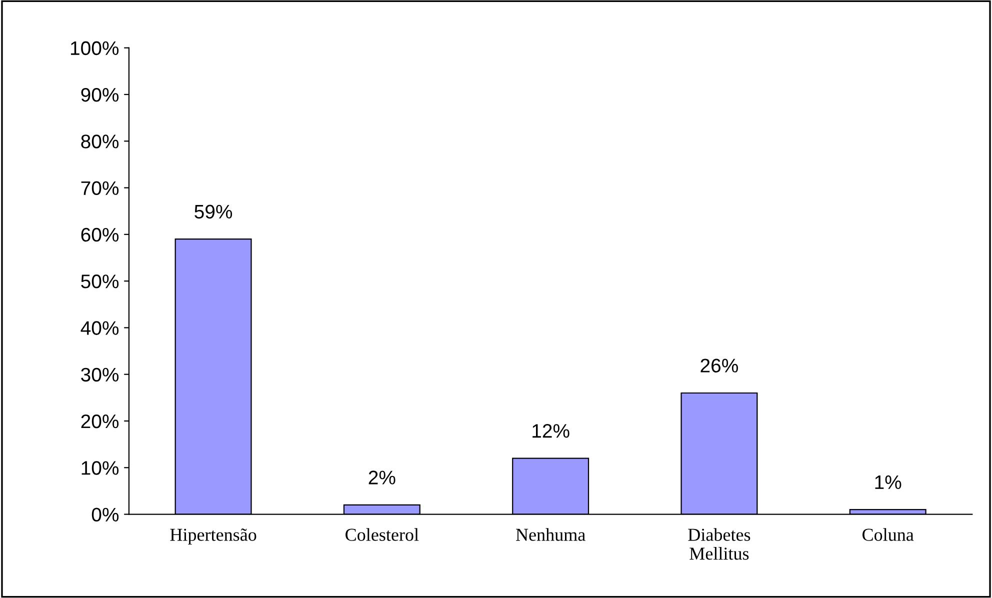 The height and width of the screenshot is (598, 992). Describe the element at coordinates (100, 188) in the screenshot. I see `y-tick-label: 70%` at that location.